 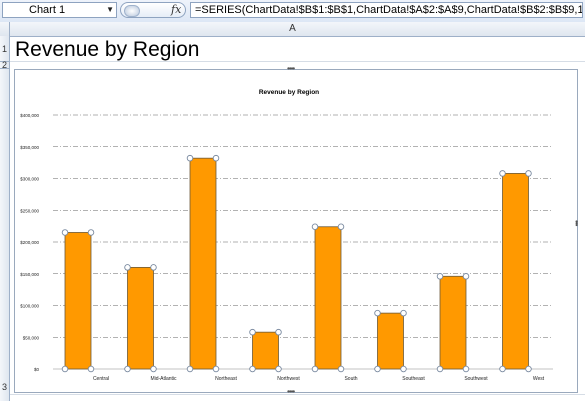 I want to click on y-tick-label: $150,000, so click(x=29, y=274).